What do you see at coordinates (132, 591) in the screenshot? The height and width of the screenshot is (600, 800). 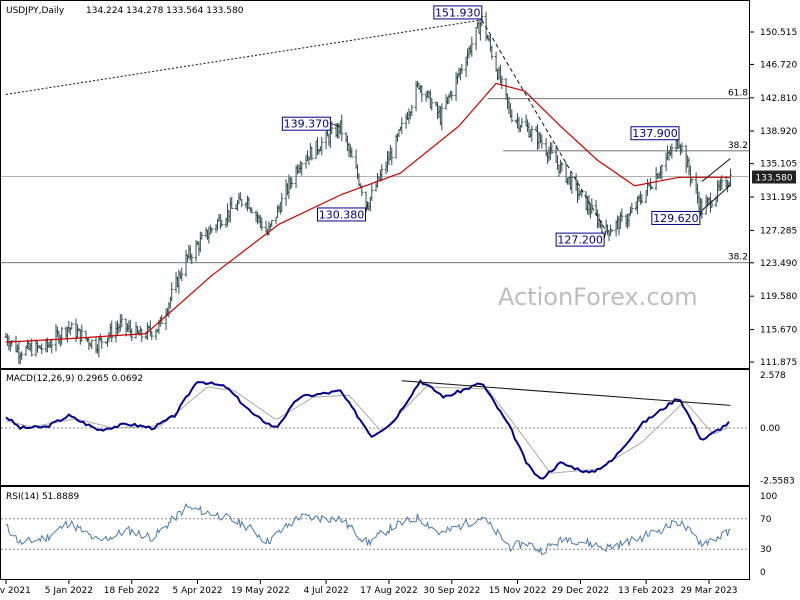 I see `x-tick: 18 Feb 2022` at bounding box center [132, 591].